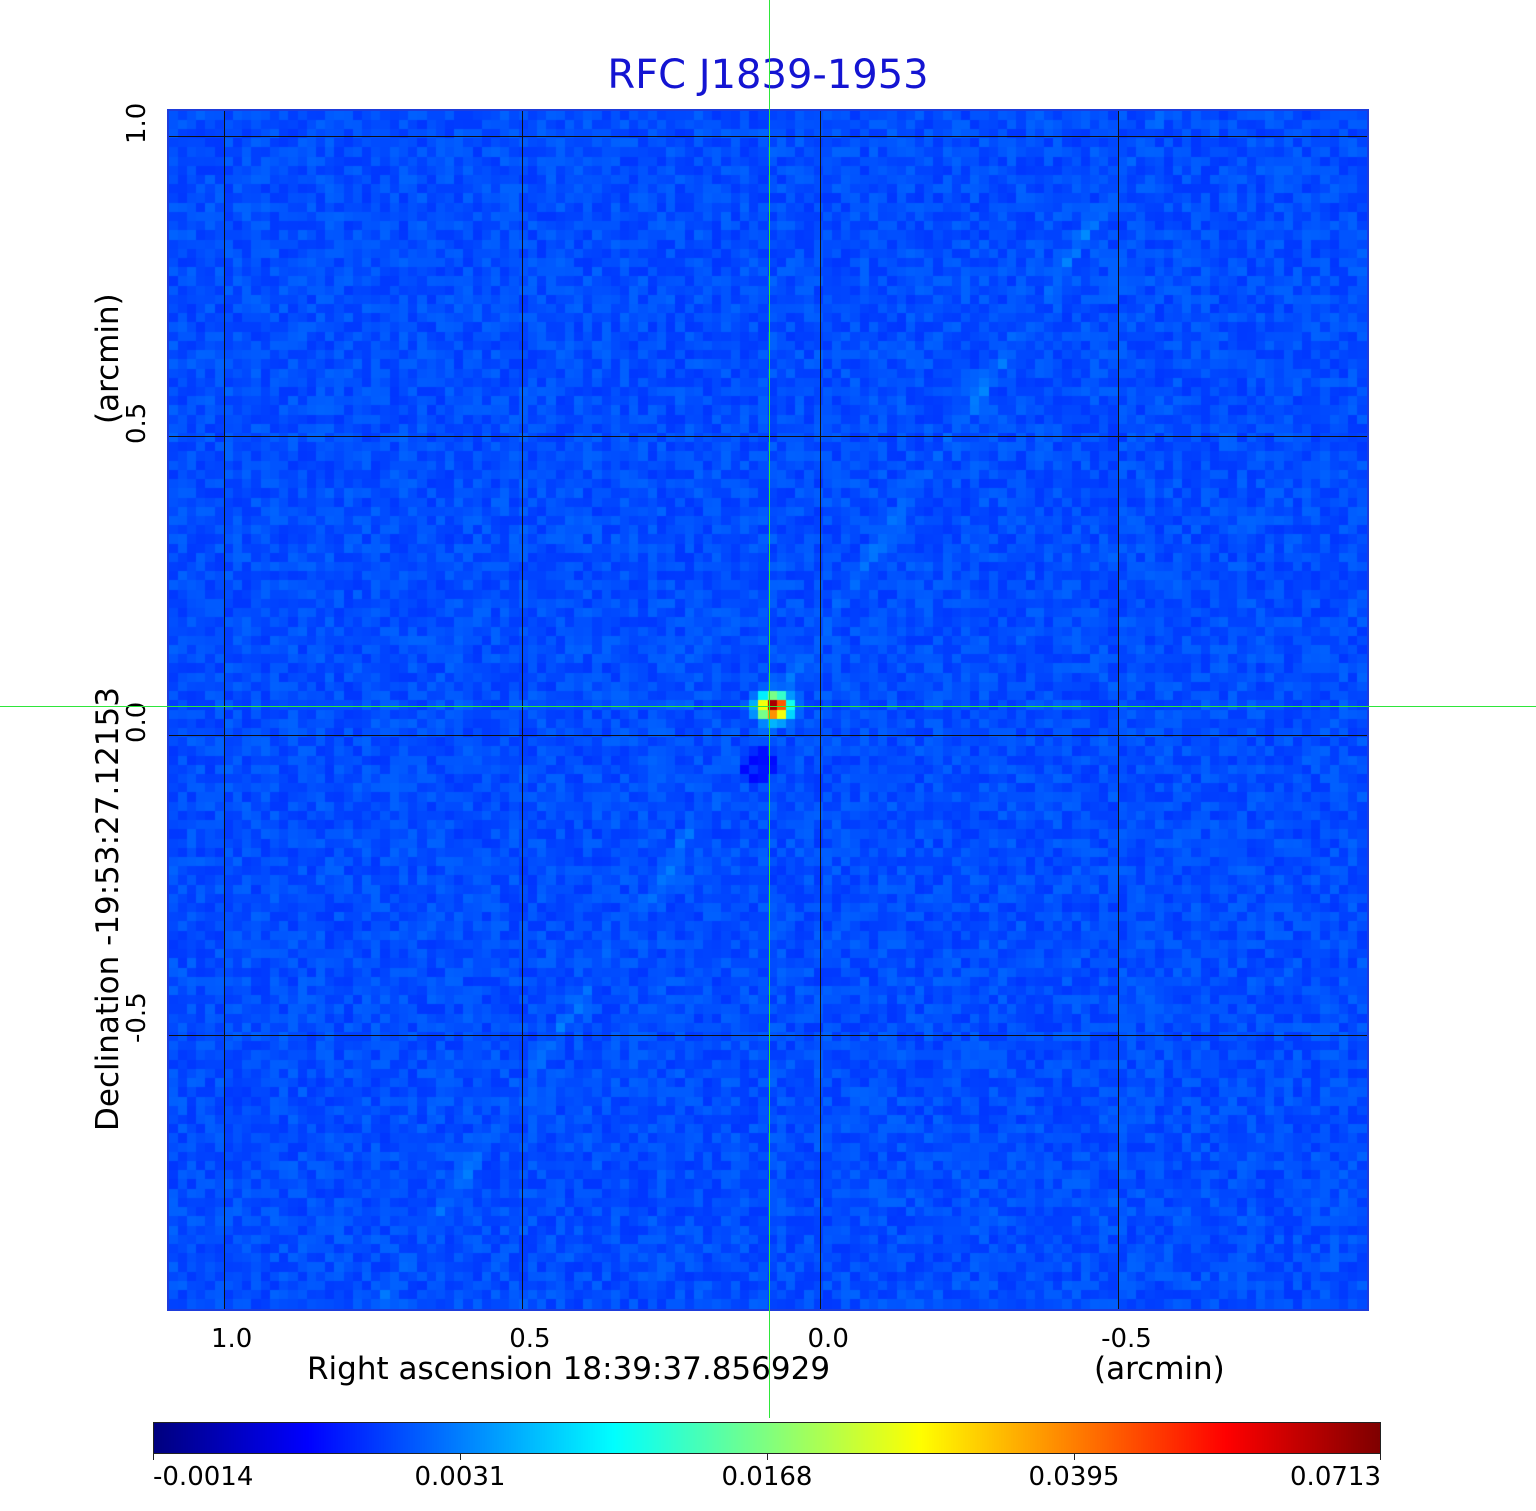  Describe the element at coordinates (569, 1369) in the screenshot. I see `x-axis-label: Right ascension 18:39:37.856929` at that location.